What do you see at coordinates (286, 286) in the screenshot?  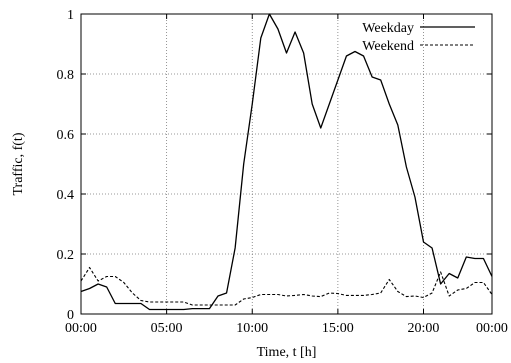 I see `series-line-weekend` at bounding box center [286, 286].